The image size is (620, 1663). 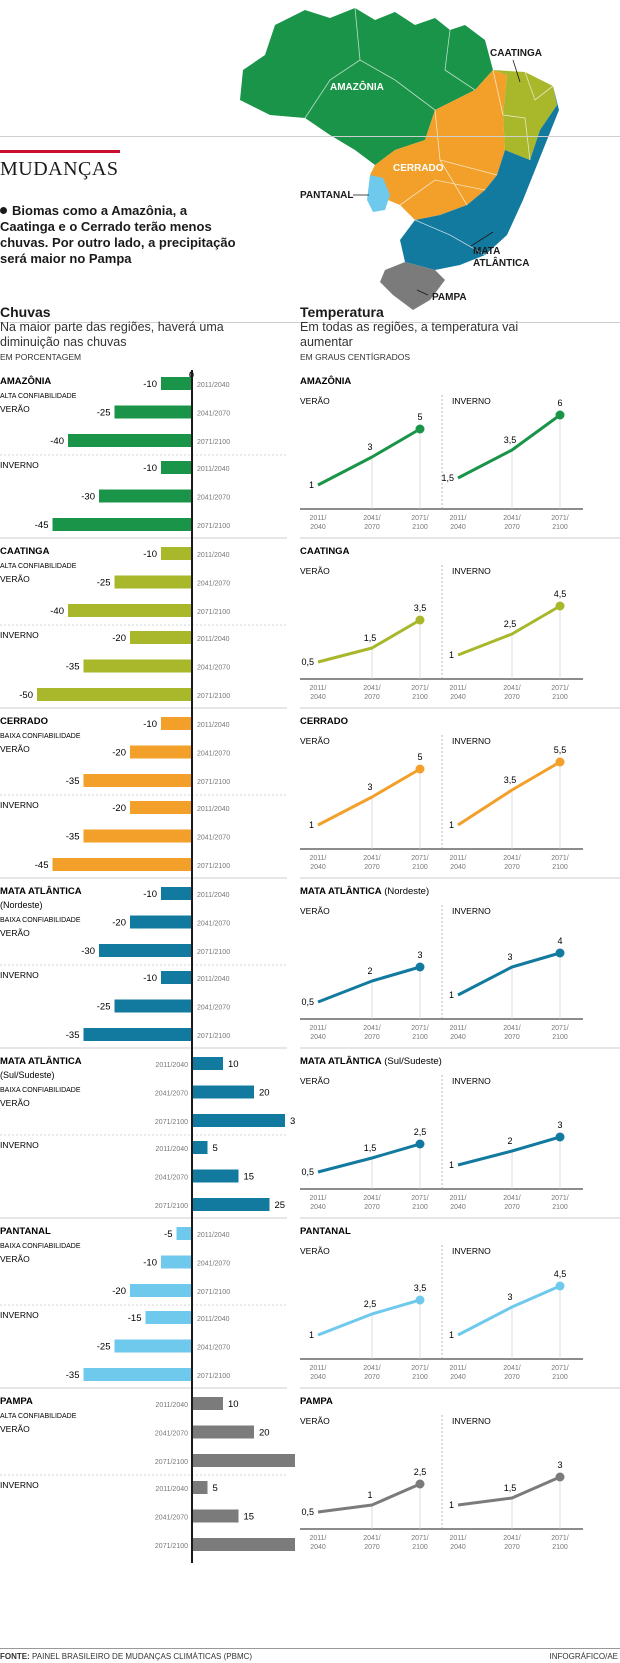 What do you see at coordinates (310, 322) in the screenshot?
I see `section-divider` at bounding box center [310, 322].